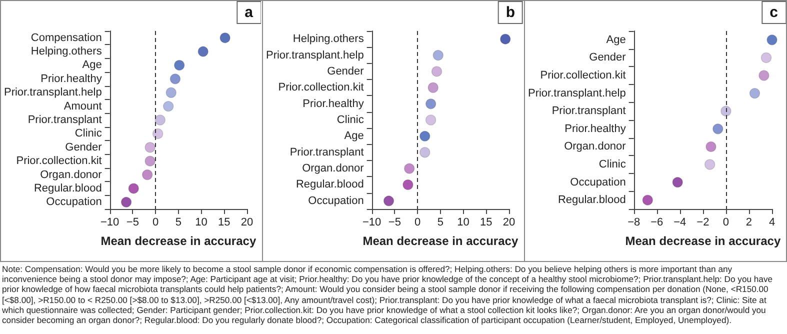  I want to click on x-tick-label: −2, so click(703, 222).